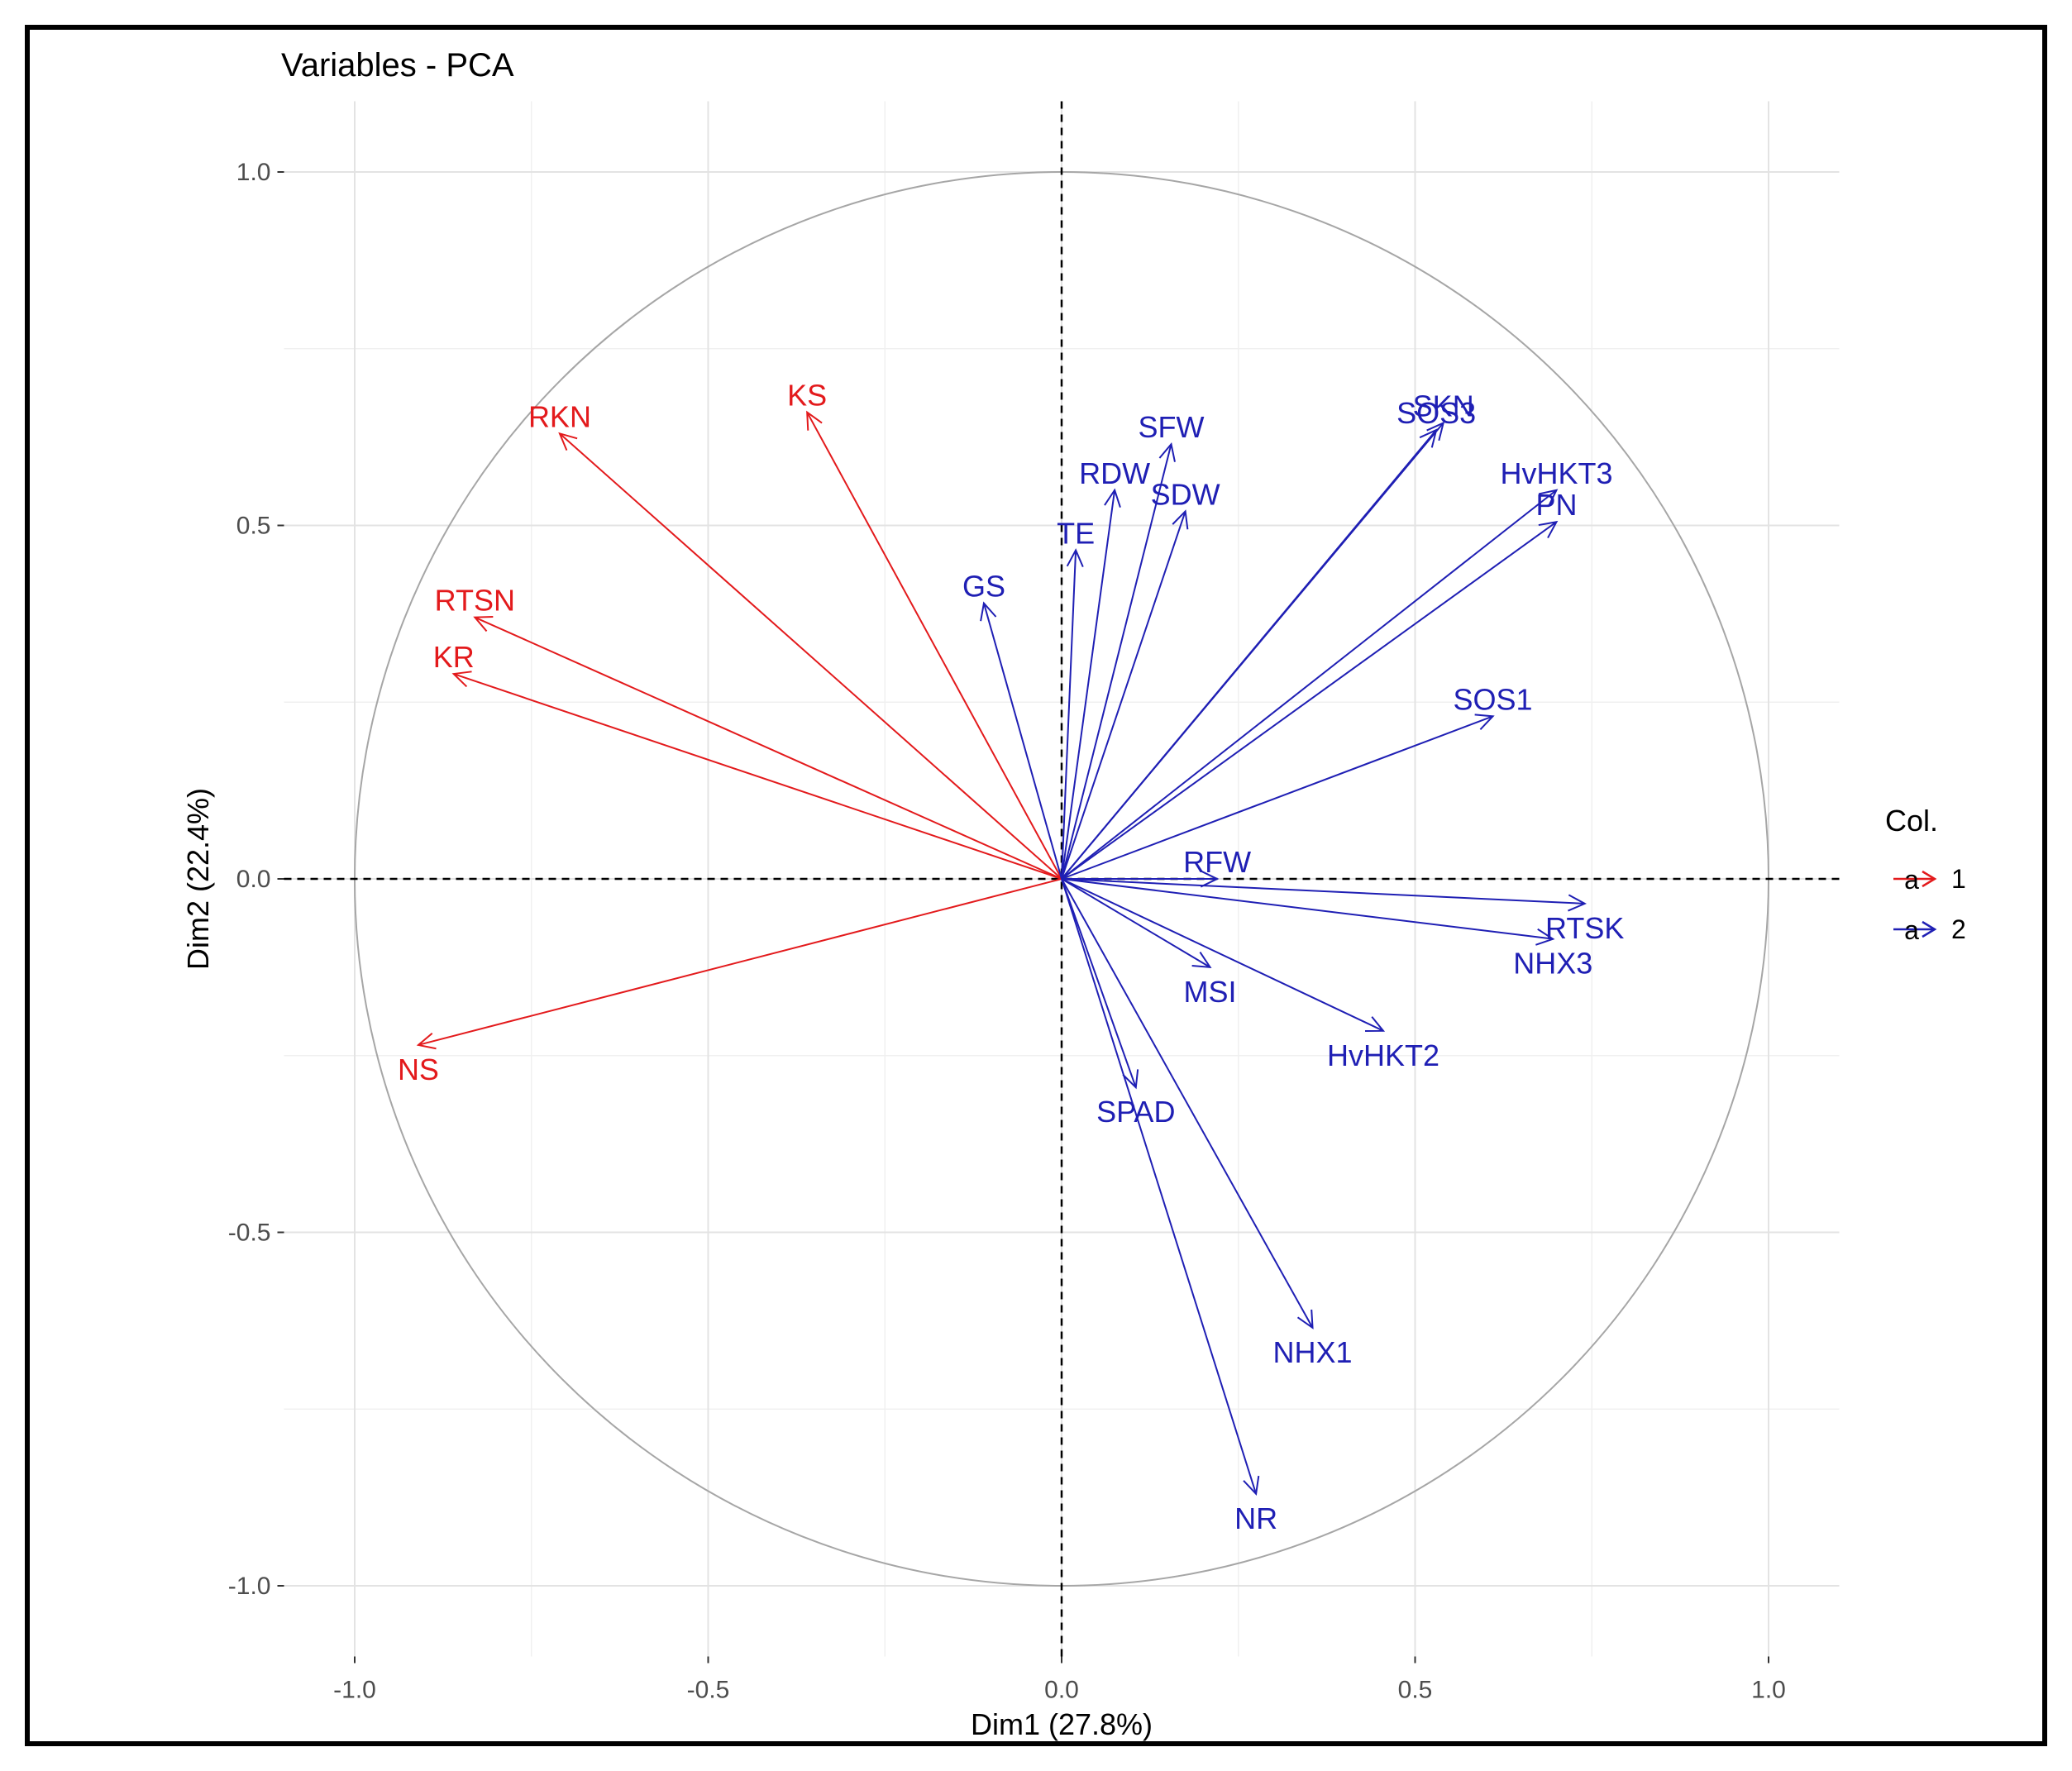  Describe the element at coordinates (1061, 1690) in the screenshot. I see `x-tick-label: 0.0` at that location.